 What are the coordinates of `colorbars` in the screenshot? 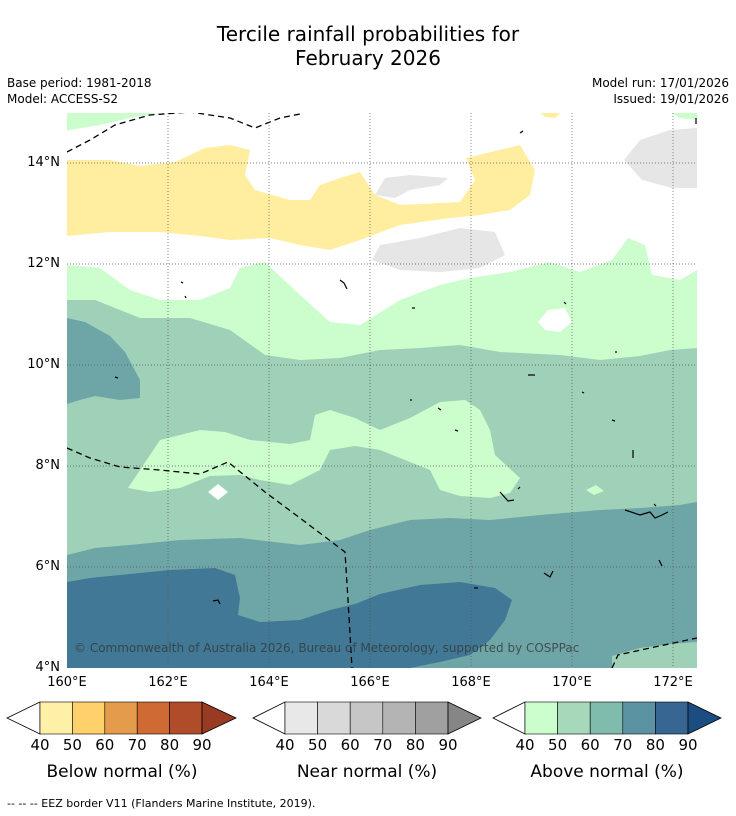 It's located at (364, 718).